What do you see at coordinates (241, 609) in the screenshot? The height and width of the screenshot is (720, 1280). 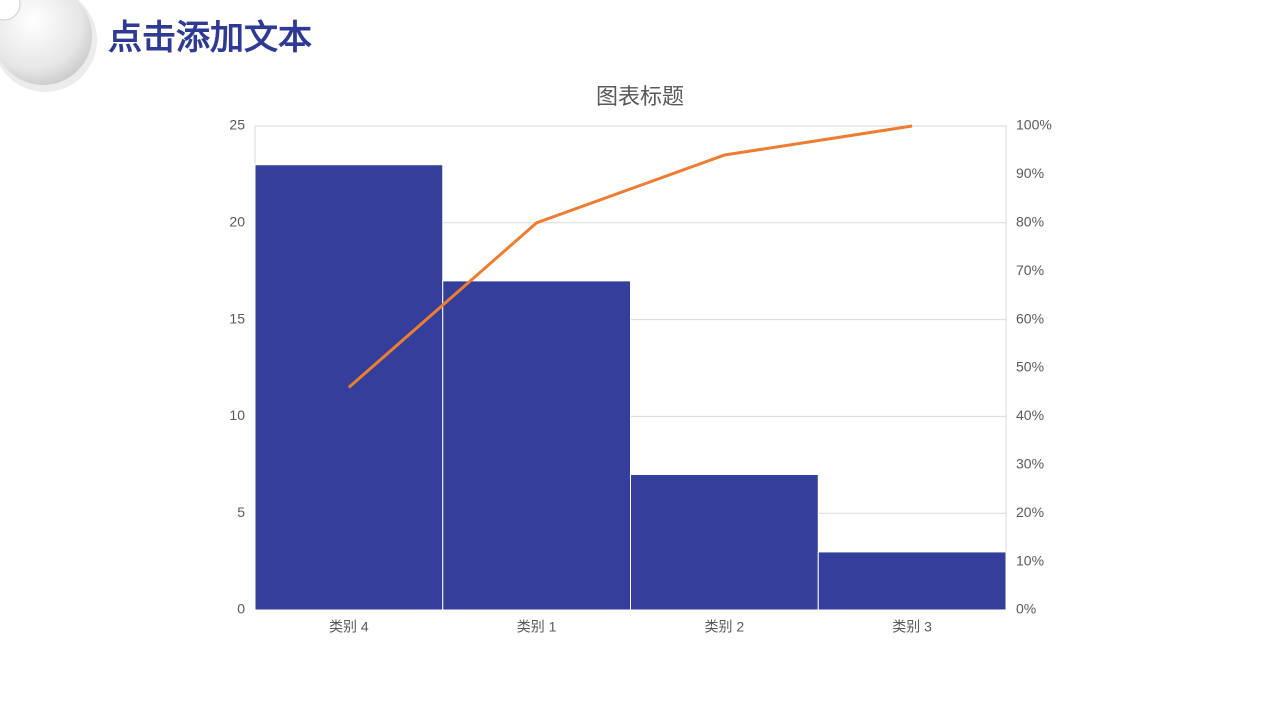 I see `y-tick-label: 0` at bounding box center [241, 609].